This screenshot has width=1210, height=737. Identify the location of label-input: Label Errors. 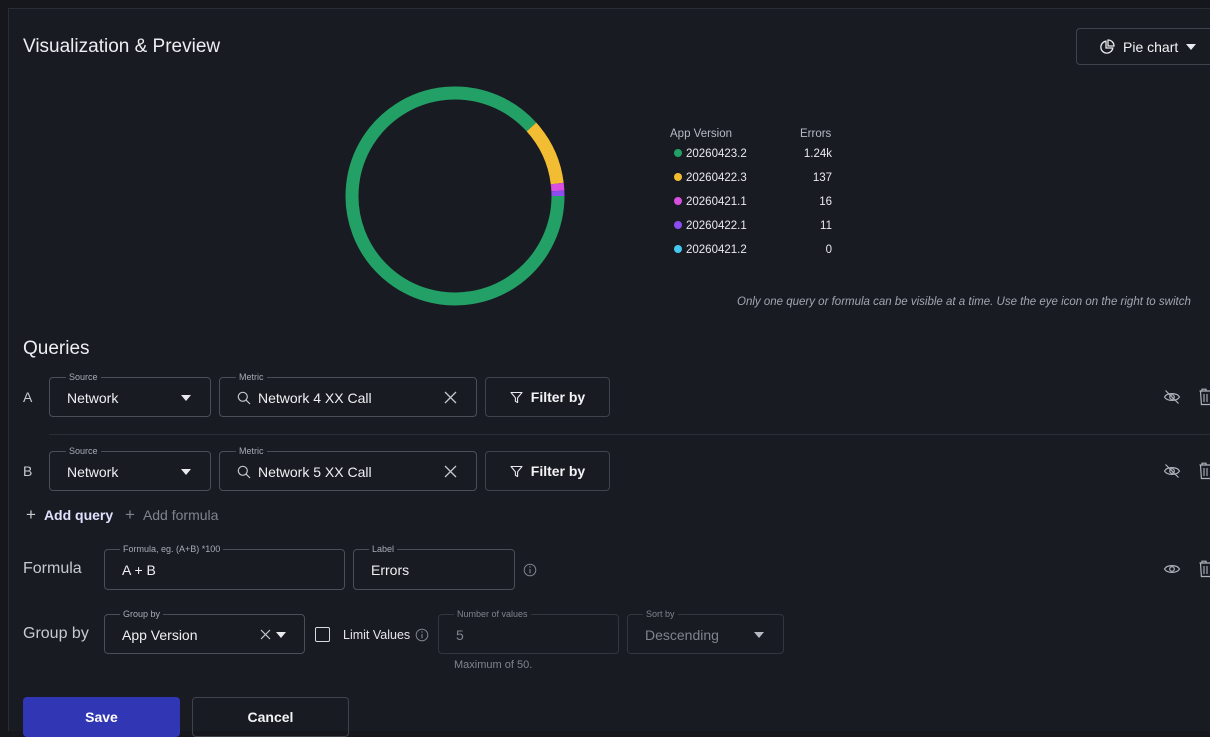
(434, 569).